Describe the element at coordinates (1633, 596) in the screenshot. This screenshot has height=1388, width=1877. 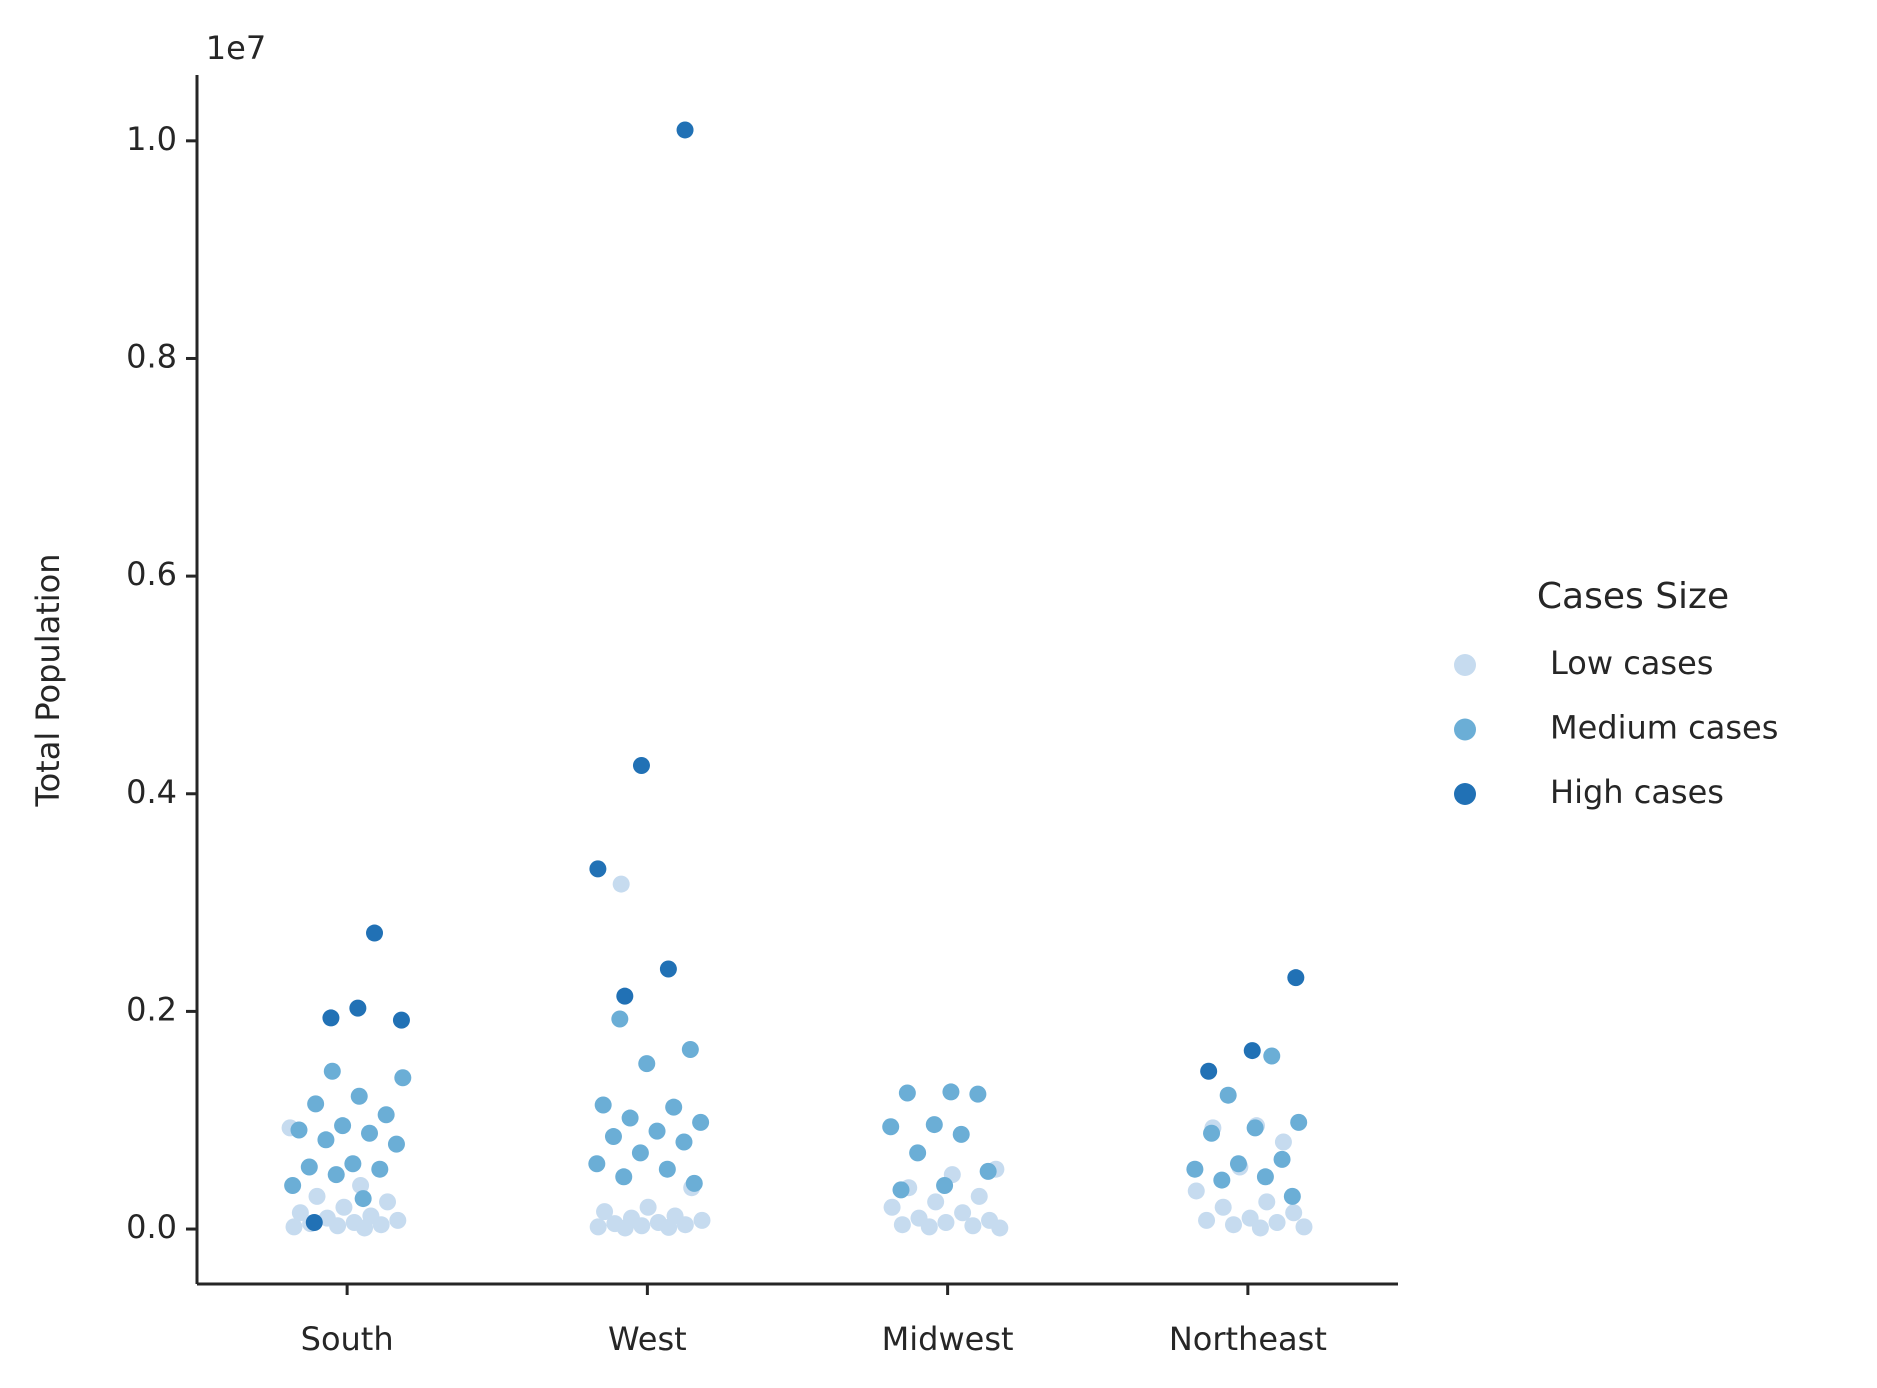
I see `legend-title: Cases Size` at that location.